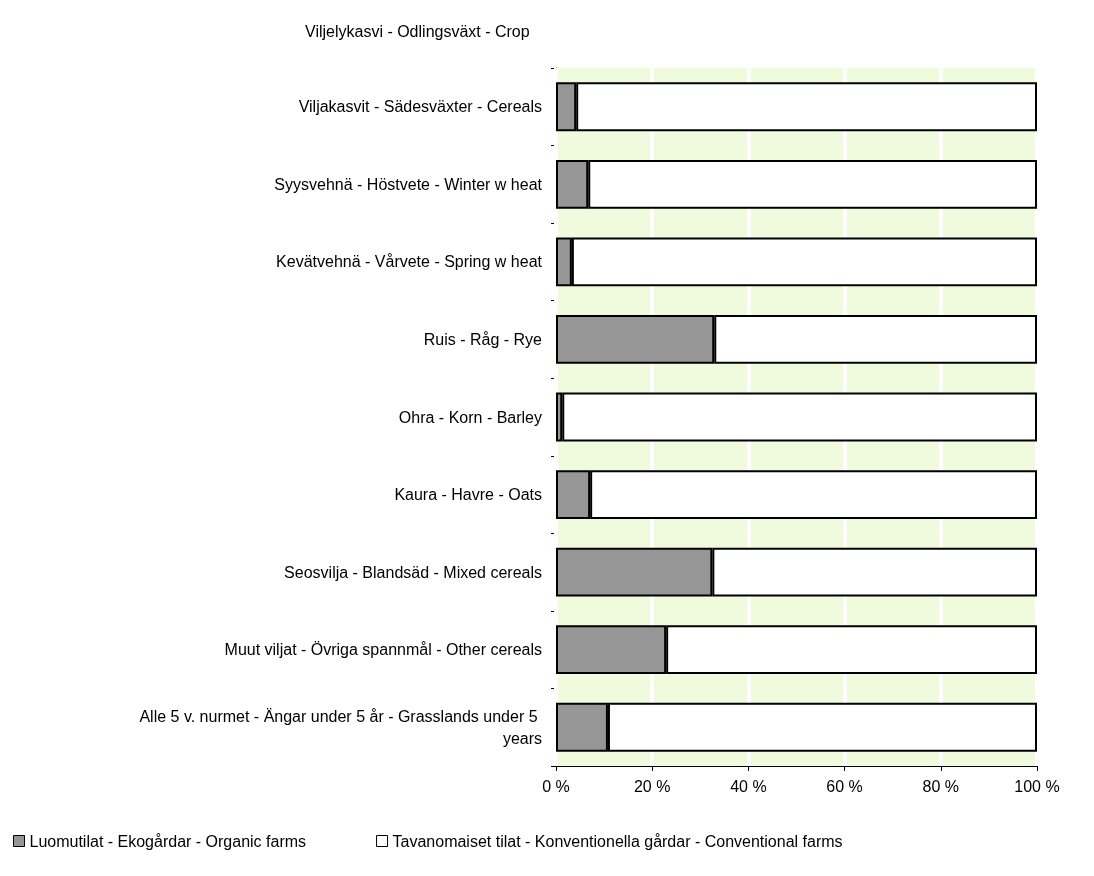  Describe the element at coordinates (844, 786) in the screenshot. I see `x-tick-label: 60 %` at that location.